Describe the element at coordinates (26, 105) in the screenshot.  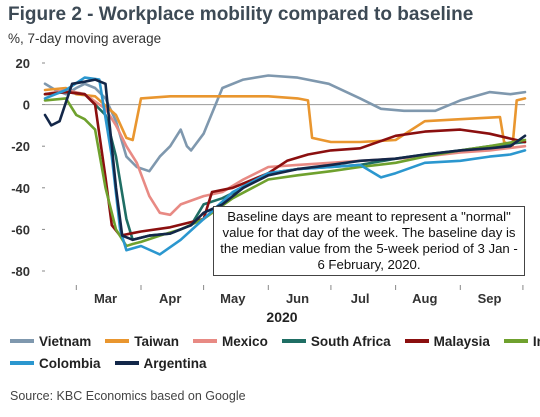
I see `y-tick-label: 0` at that location.